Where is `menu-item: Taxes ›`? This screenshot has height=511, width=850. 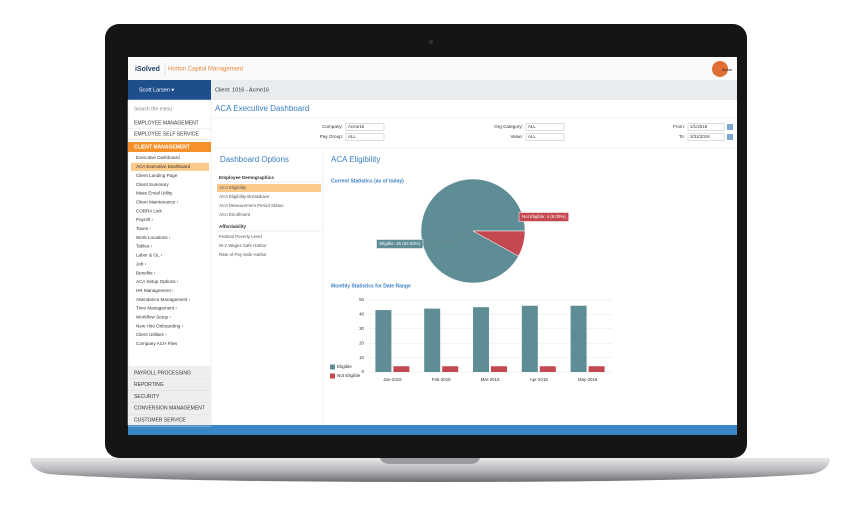
menu-item: Taxes › is located at coordinates (143, 228).